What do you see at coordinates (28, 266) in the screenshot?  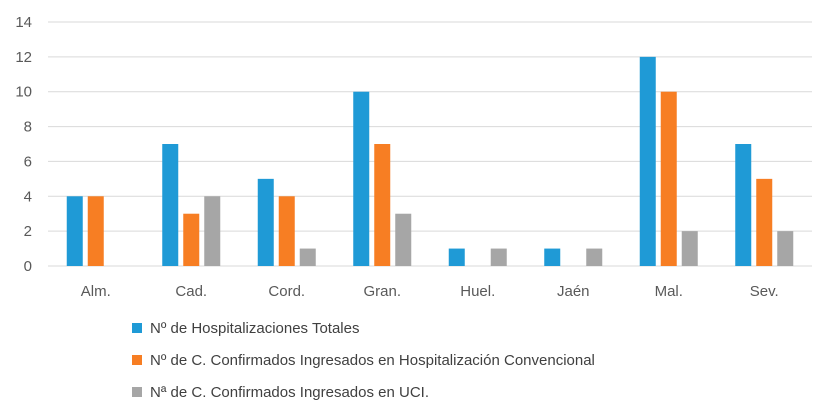 I see `y-tick-label: 0` at bounding box center [28, 266].